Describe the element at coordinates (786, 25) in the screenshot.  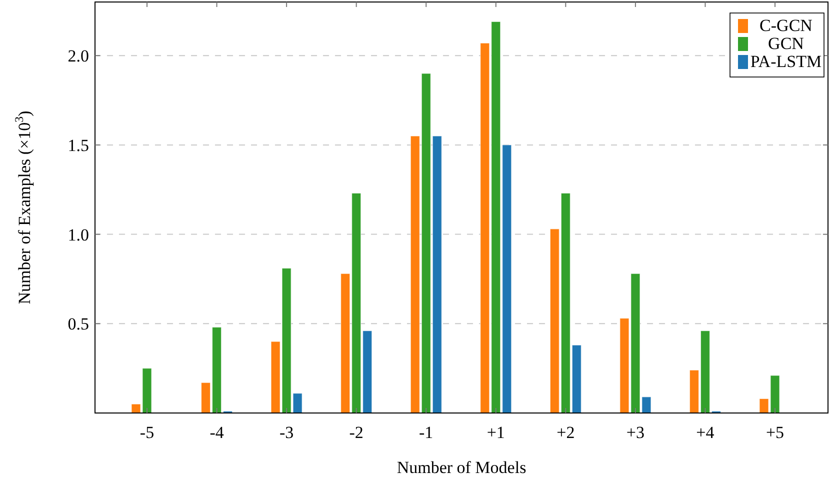
I see `legend-label: C-GCN` at that location.